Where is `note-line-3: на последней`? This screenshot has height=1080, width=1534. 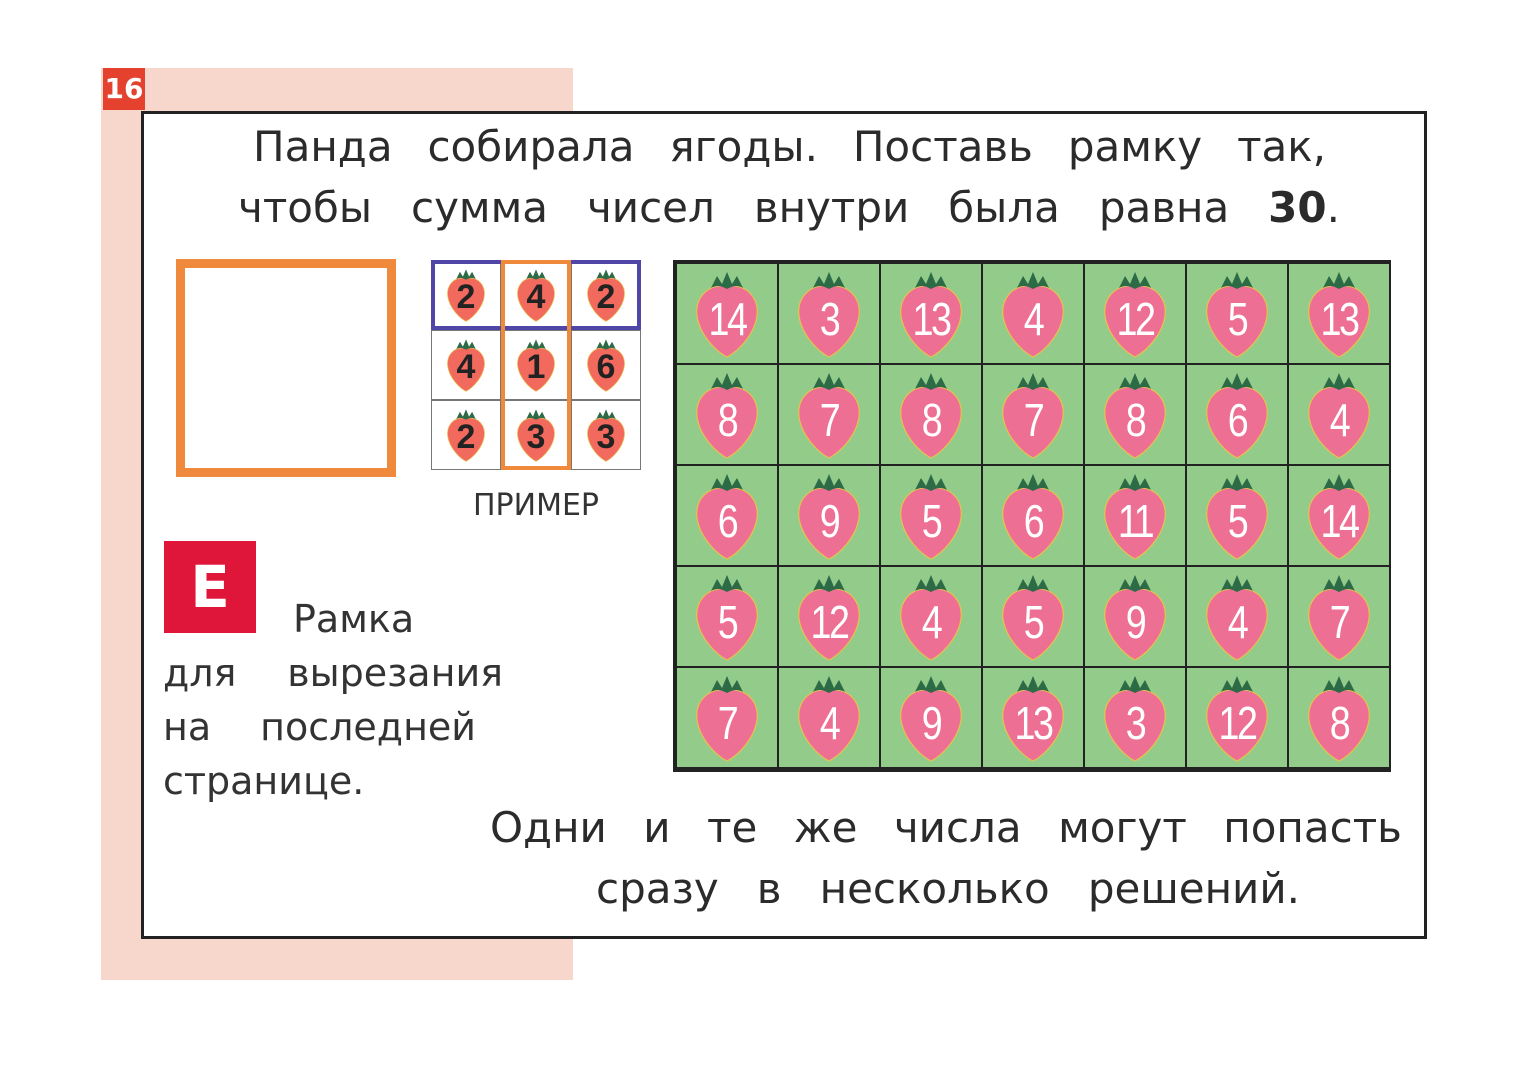
note-line-3: на последней is located at coordinates (319, 727).